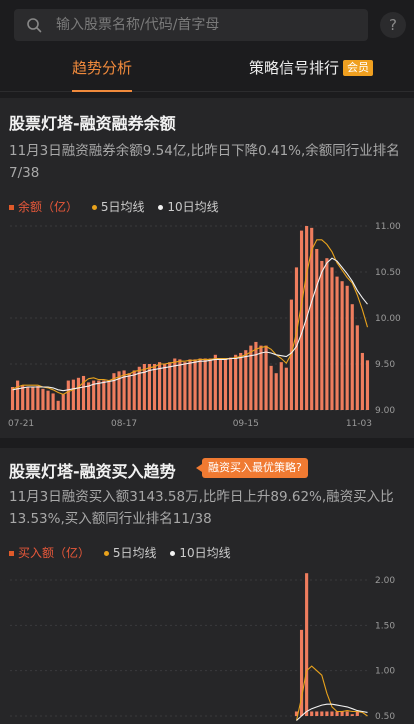 This screenshot has width=414, height=724. Describe the element at coordinates (388, 227) in the screenshot. I see `y-tick-label: 11.00` at that location.